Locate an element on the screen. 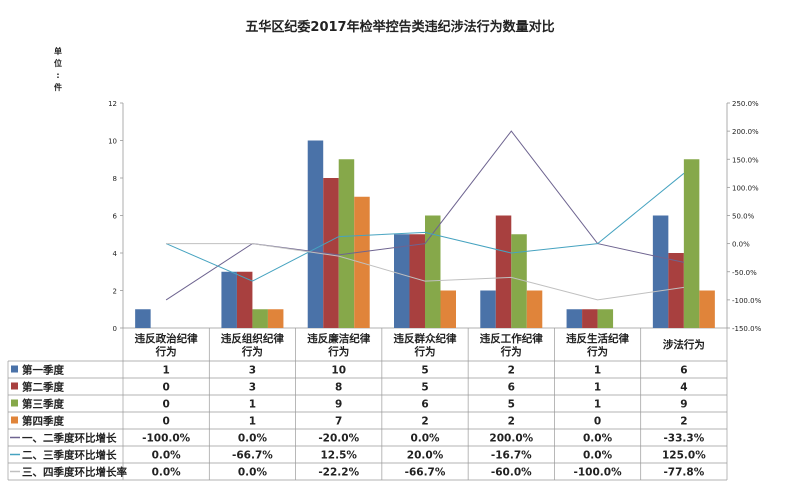 Image resolution: width=800 pixels, height=492 pixels. y2-tick-label: -150.0% is located at coordinates (747, 329).